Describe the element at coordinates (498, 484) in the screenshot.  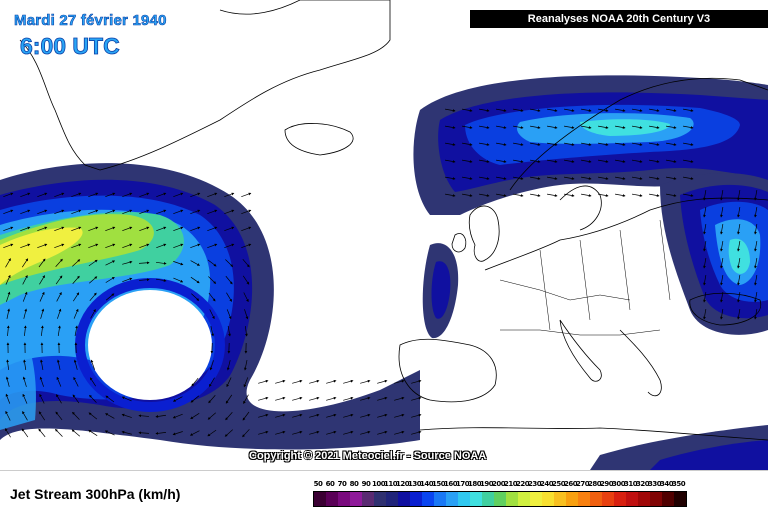
I see `color-scale-tick: 200` at that location.